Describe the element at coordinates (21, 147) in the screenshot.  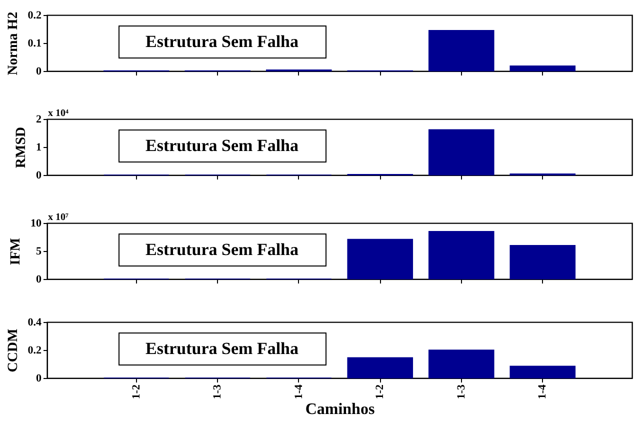
I see `y-axis-title: RMSD` at that location.